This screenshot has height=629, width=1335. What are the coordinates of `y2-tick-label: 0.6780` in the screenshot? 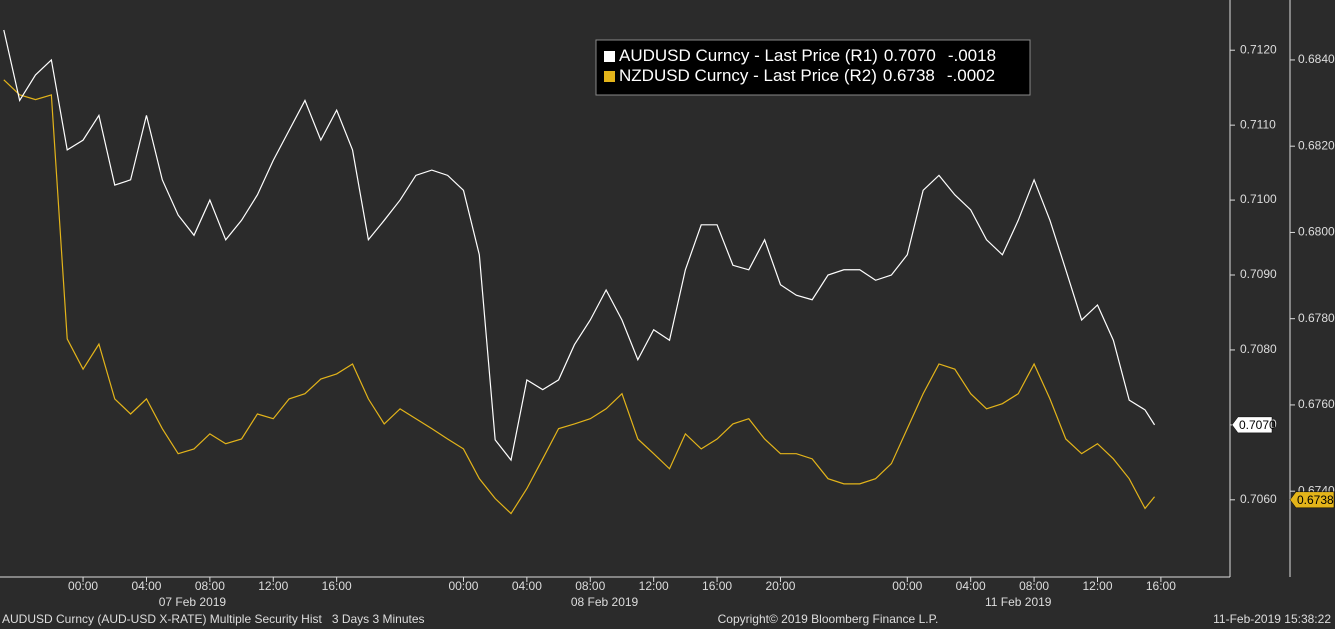 It's located at (1316, 318).